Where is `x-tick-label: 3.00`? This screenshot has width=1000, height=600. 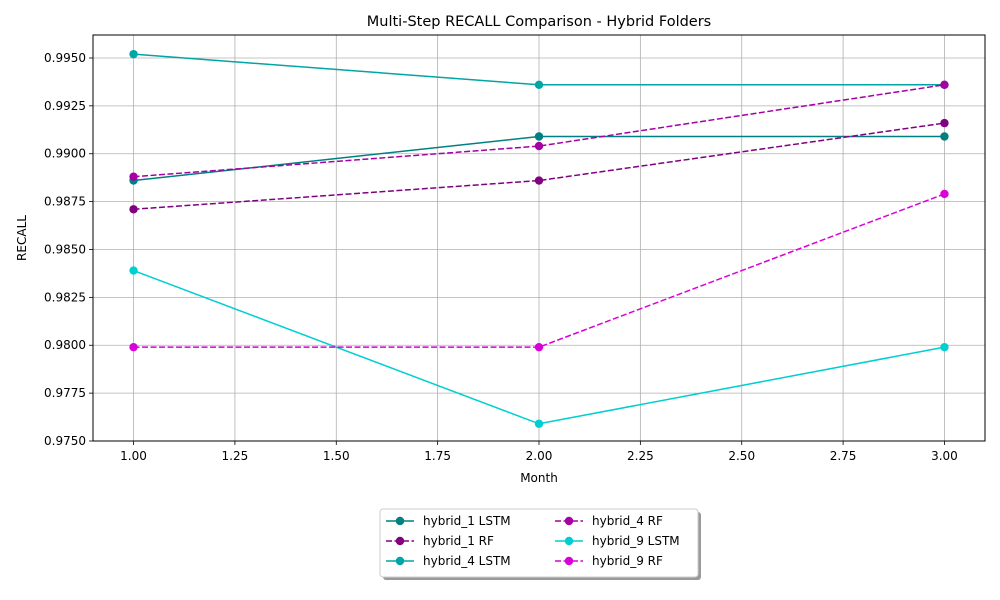 x-tick-label: 3.00 is located at coordinates (944, 456).